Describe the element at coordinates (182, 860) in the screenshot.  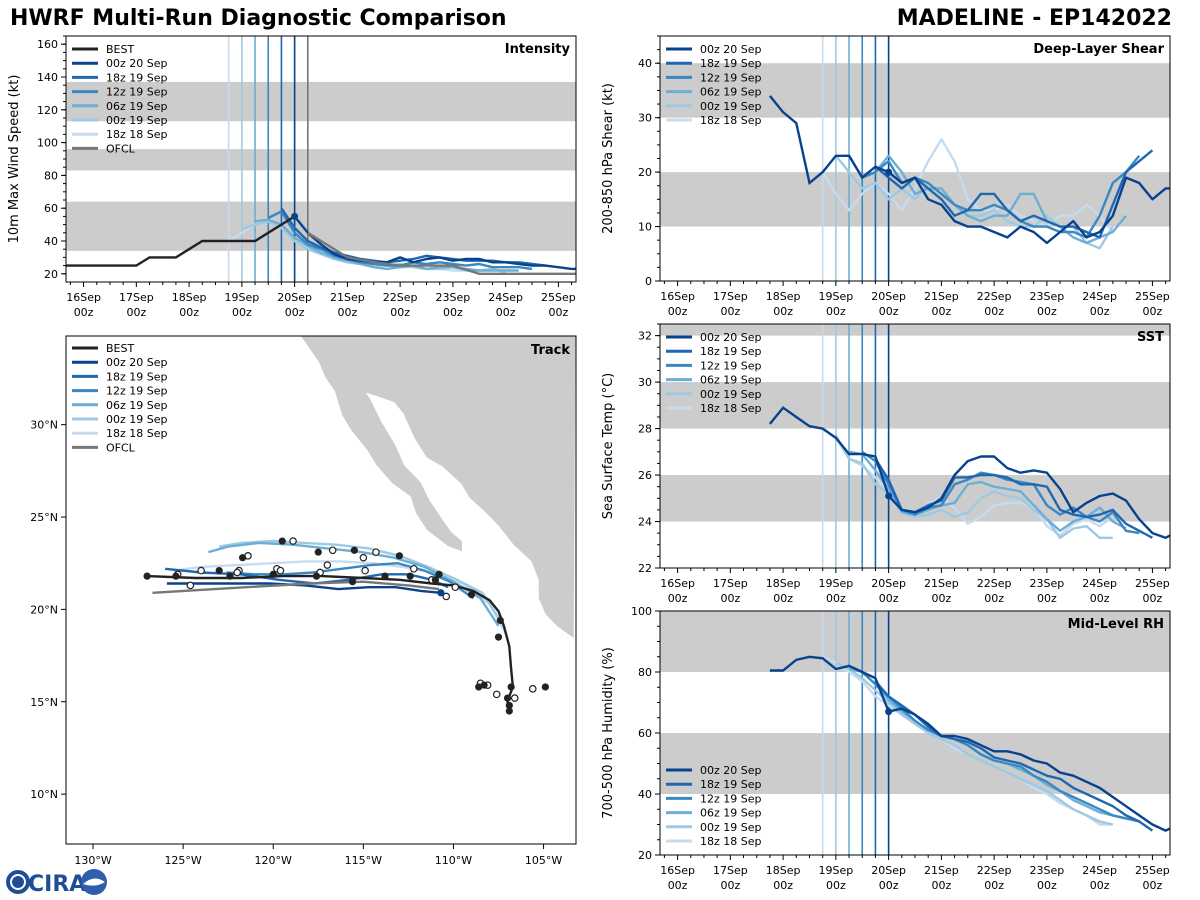
I see `lon-tick-label: 125°W` at that location.